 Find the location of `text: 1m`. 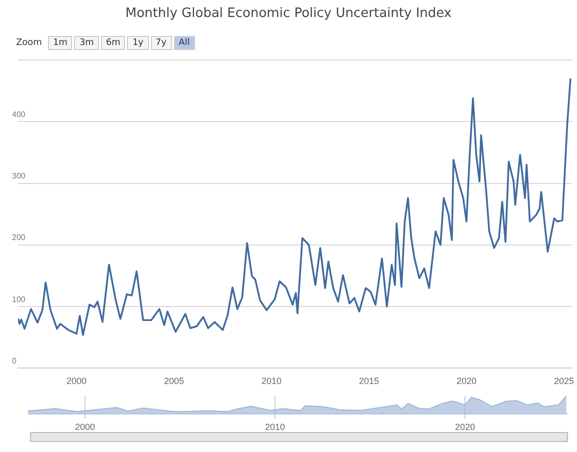

text: 1m is located at coordinates (60, 43).